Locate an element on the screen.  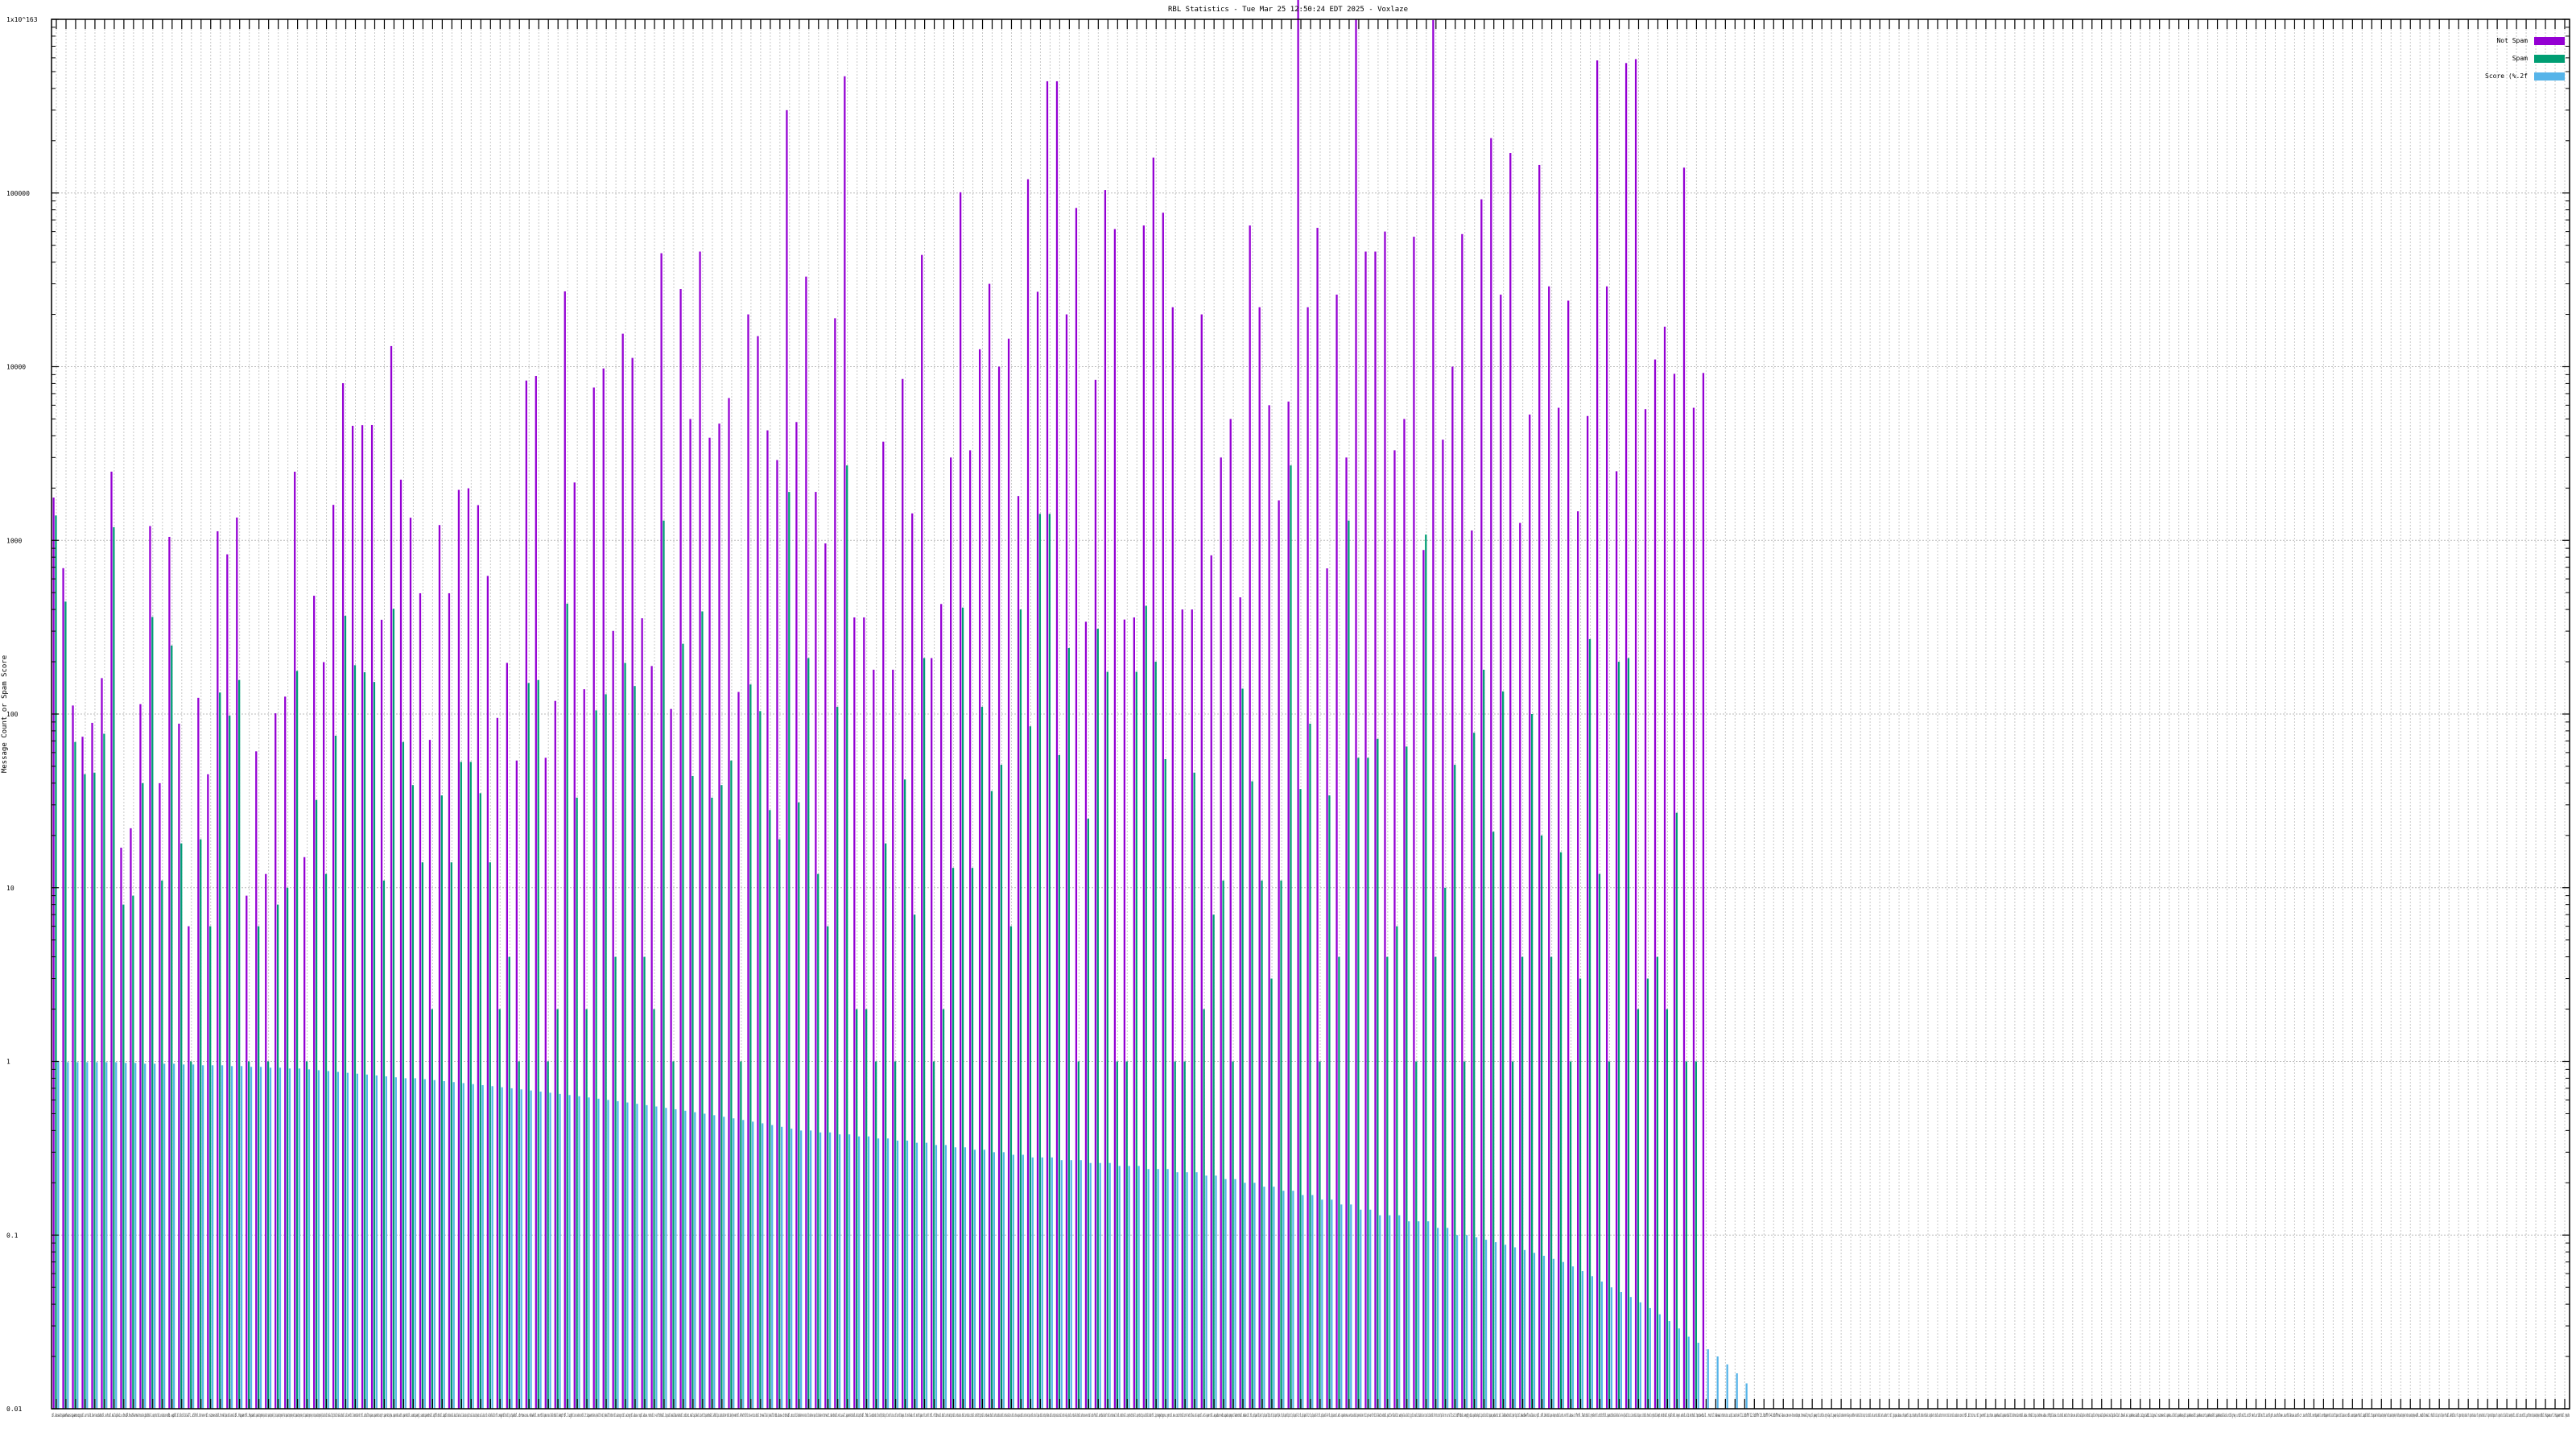
x-tick-label: bl-h3.rbl.polspam is located at coordinates (1320, 1415).